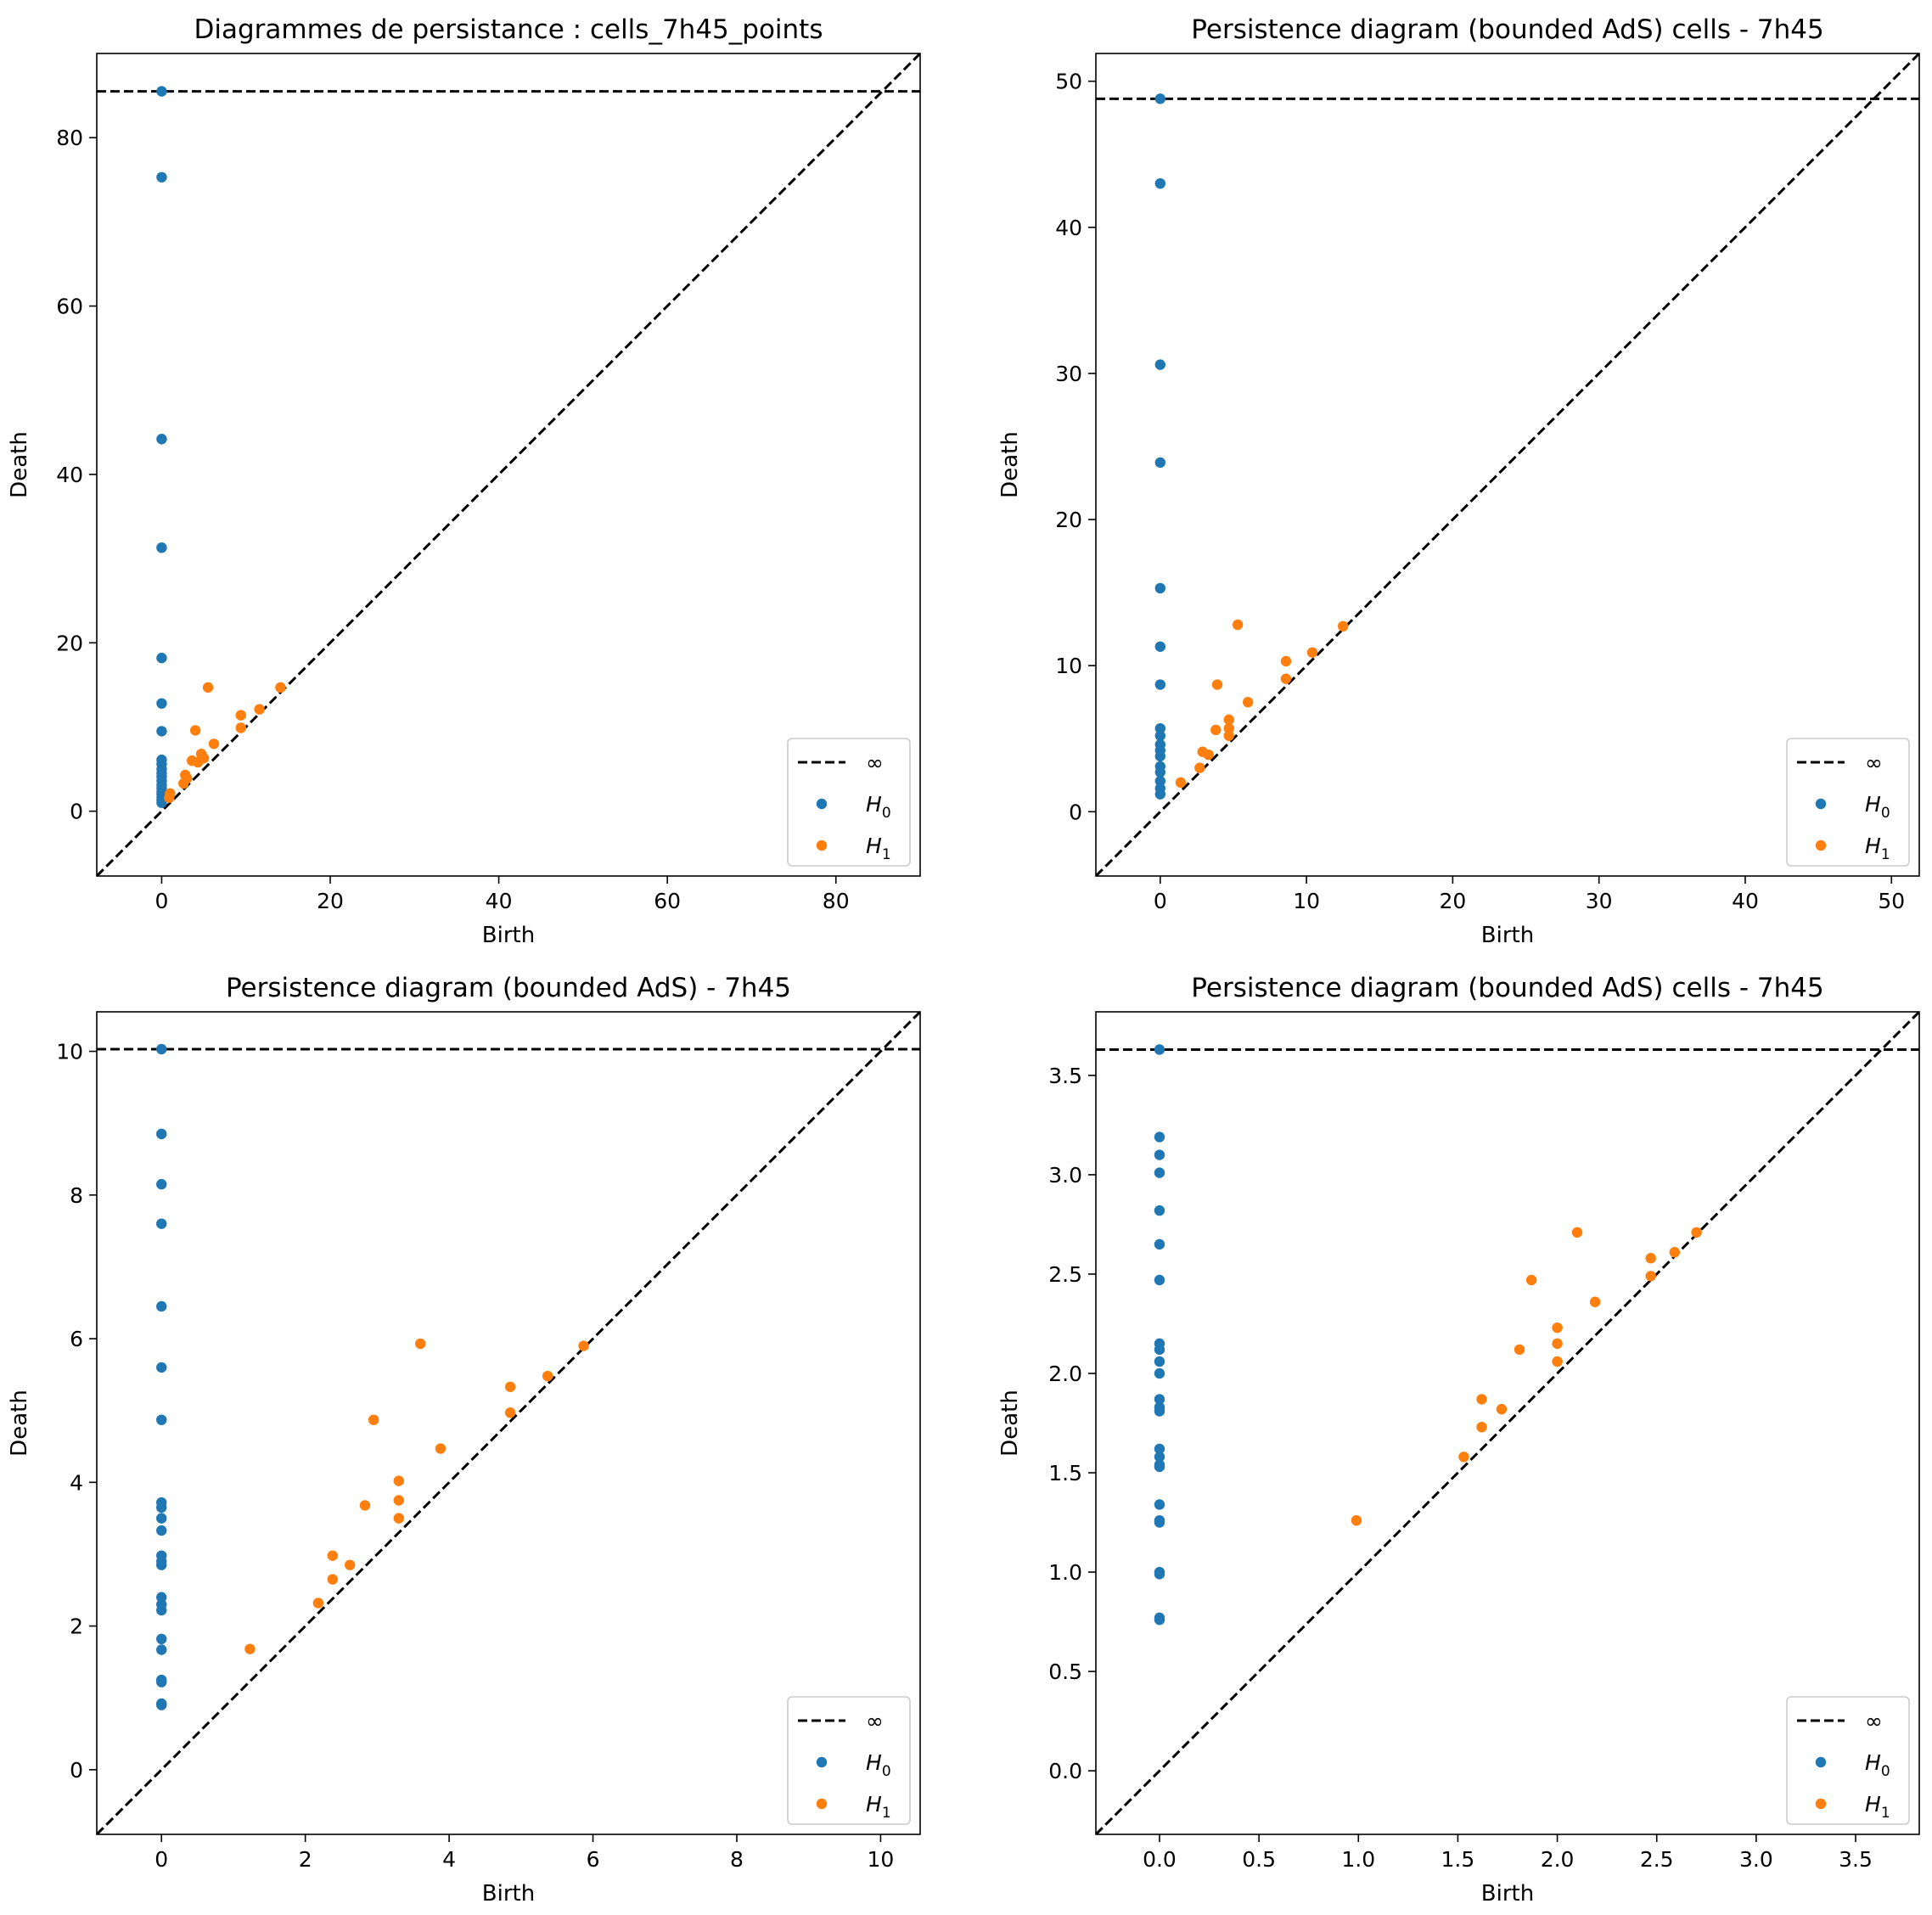 This screenshot has height=1915, width=1932. Describe the element at coordinates (1756, 1860) in the screenshot. I see `x-tick-label: 3.0` at that location.